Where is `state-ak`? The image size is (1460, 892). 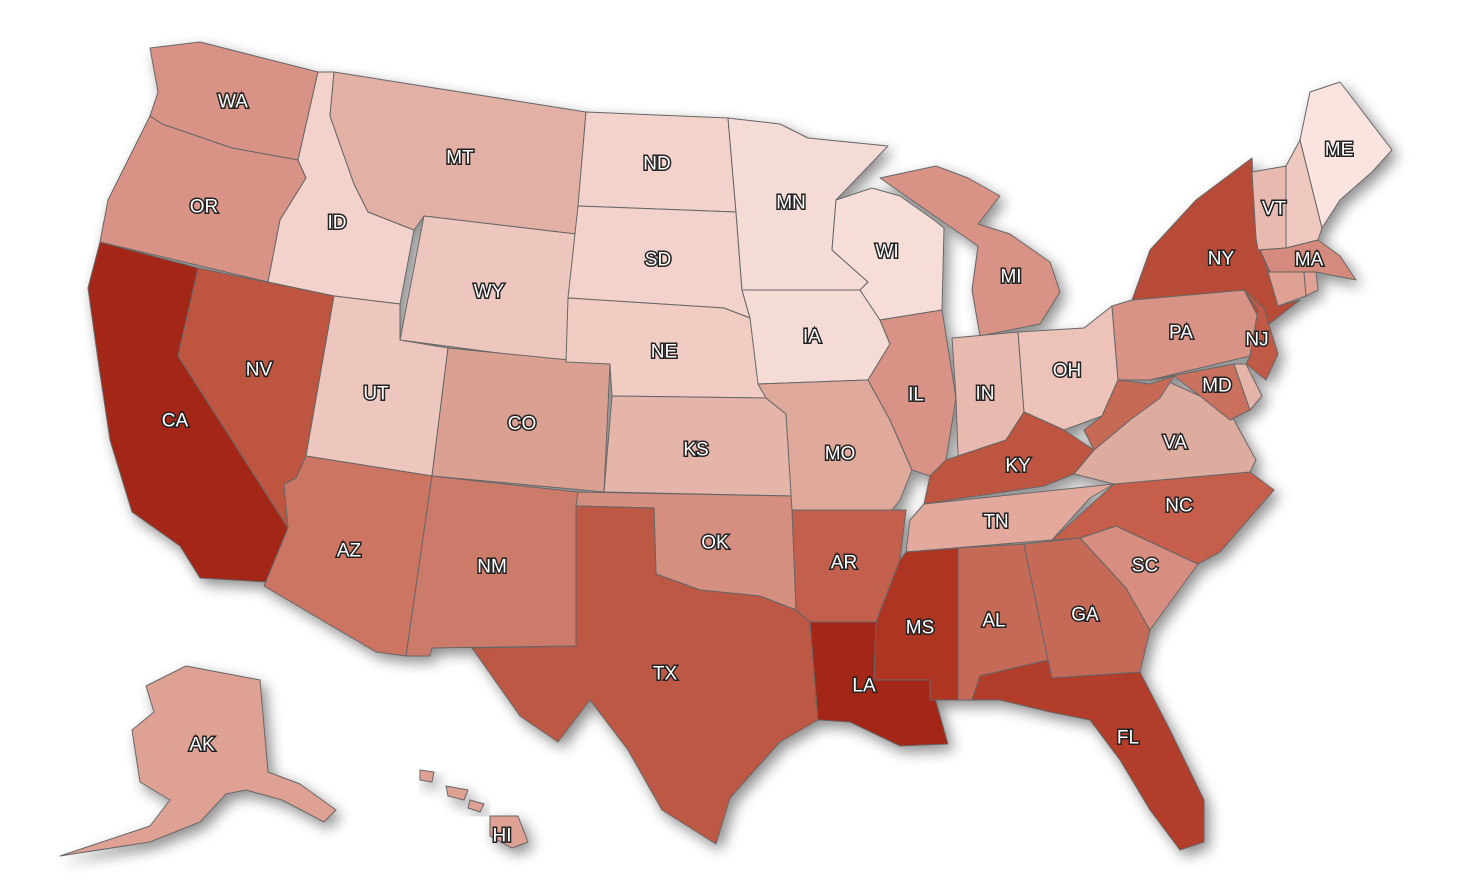
state-ak is located at coordinates (198, 761).